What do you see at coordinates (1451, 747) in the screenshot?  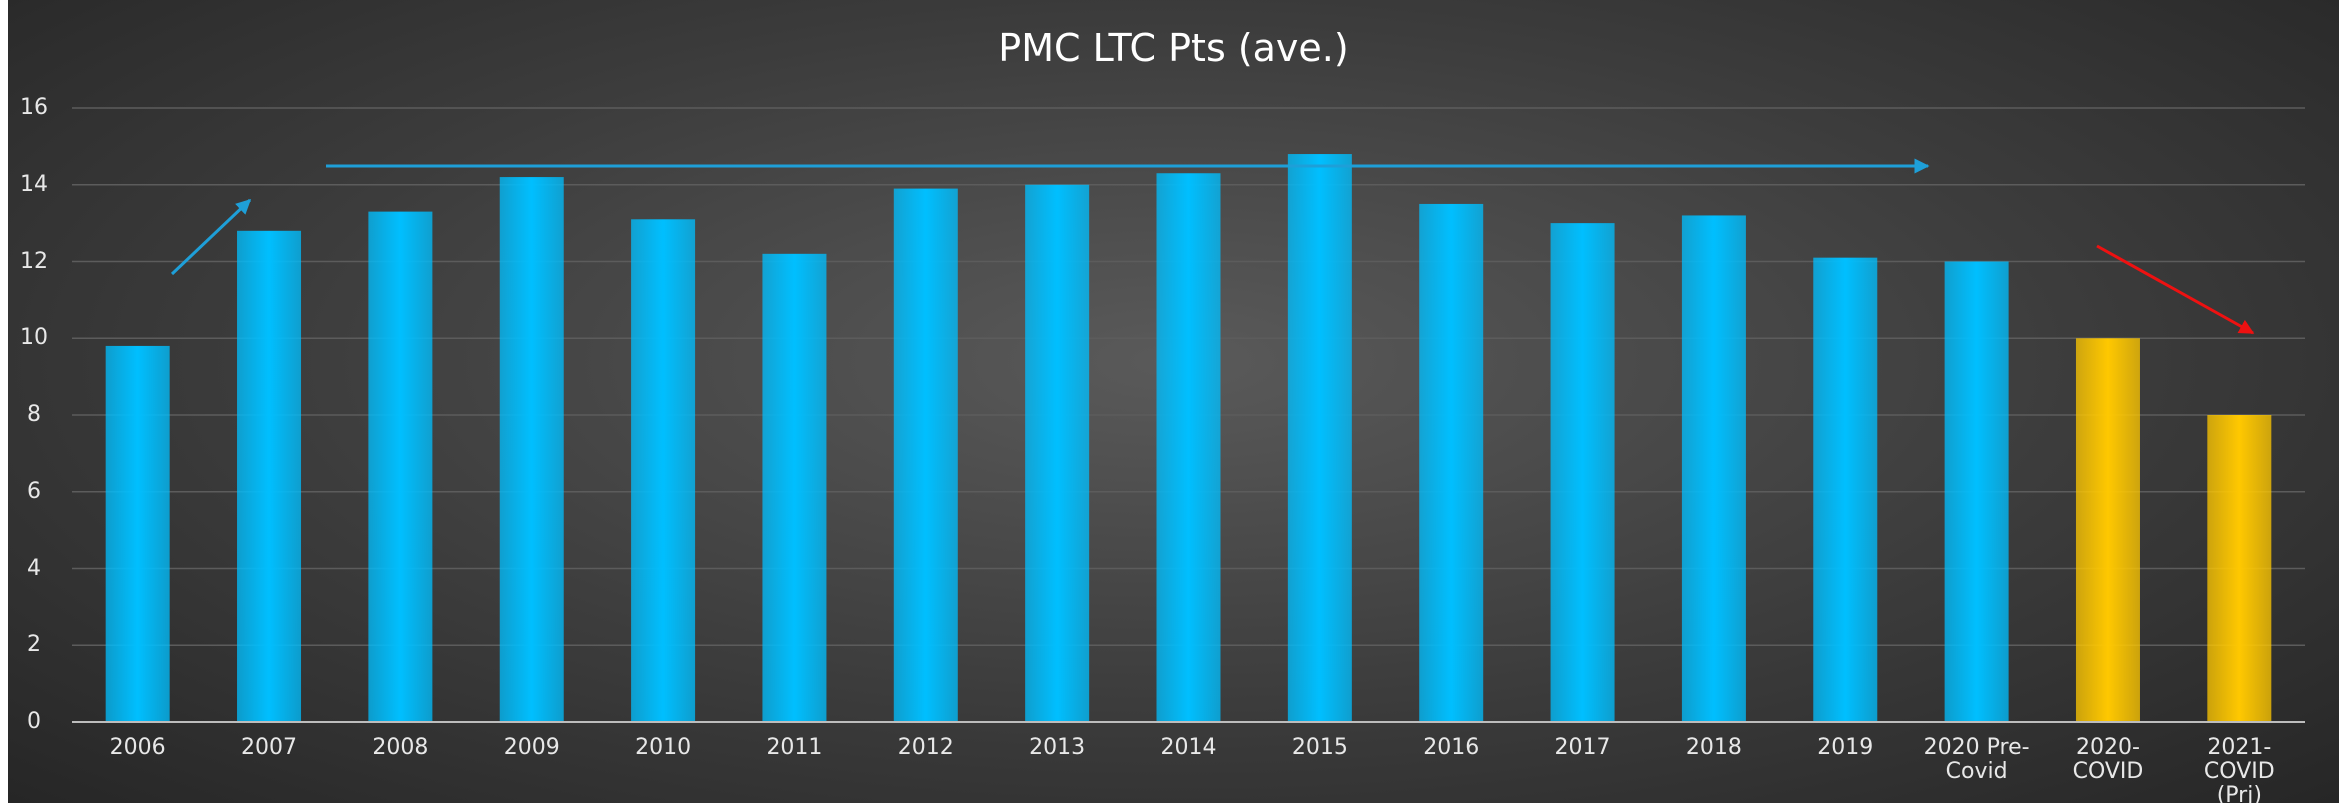 I see `x-tick-label: 2016` at bounding box center [1451, 747].